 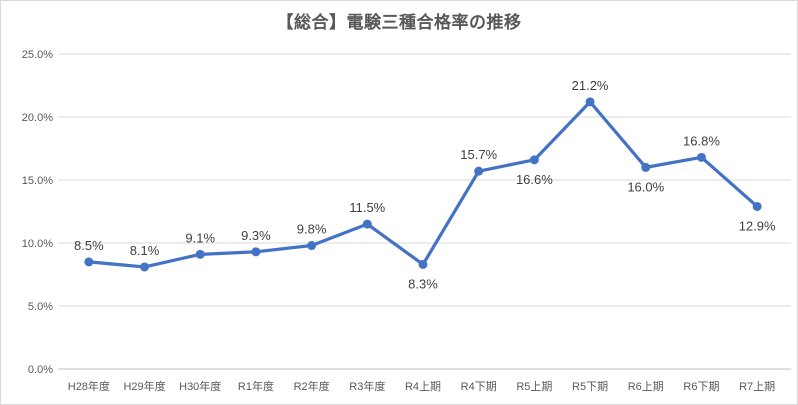 I want to click on data-point-label: 8.5%, so click(x=89, y=245).